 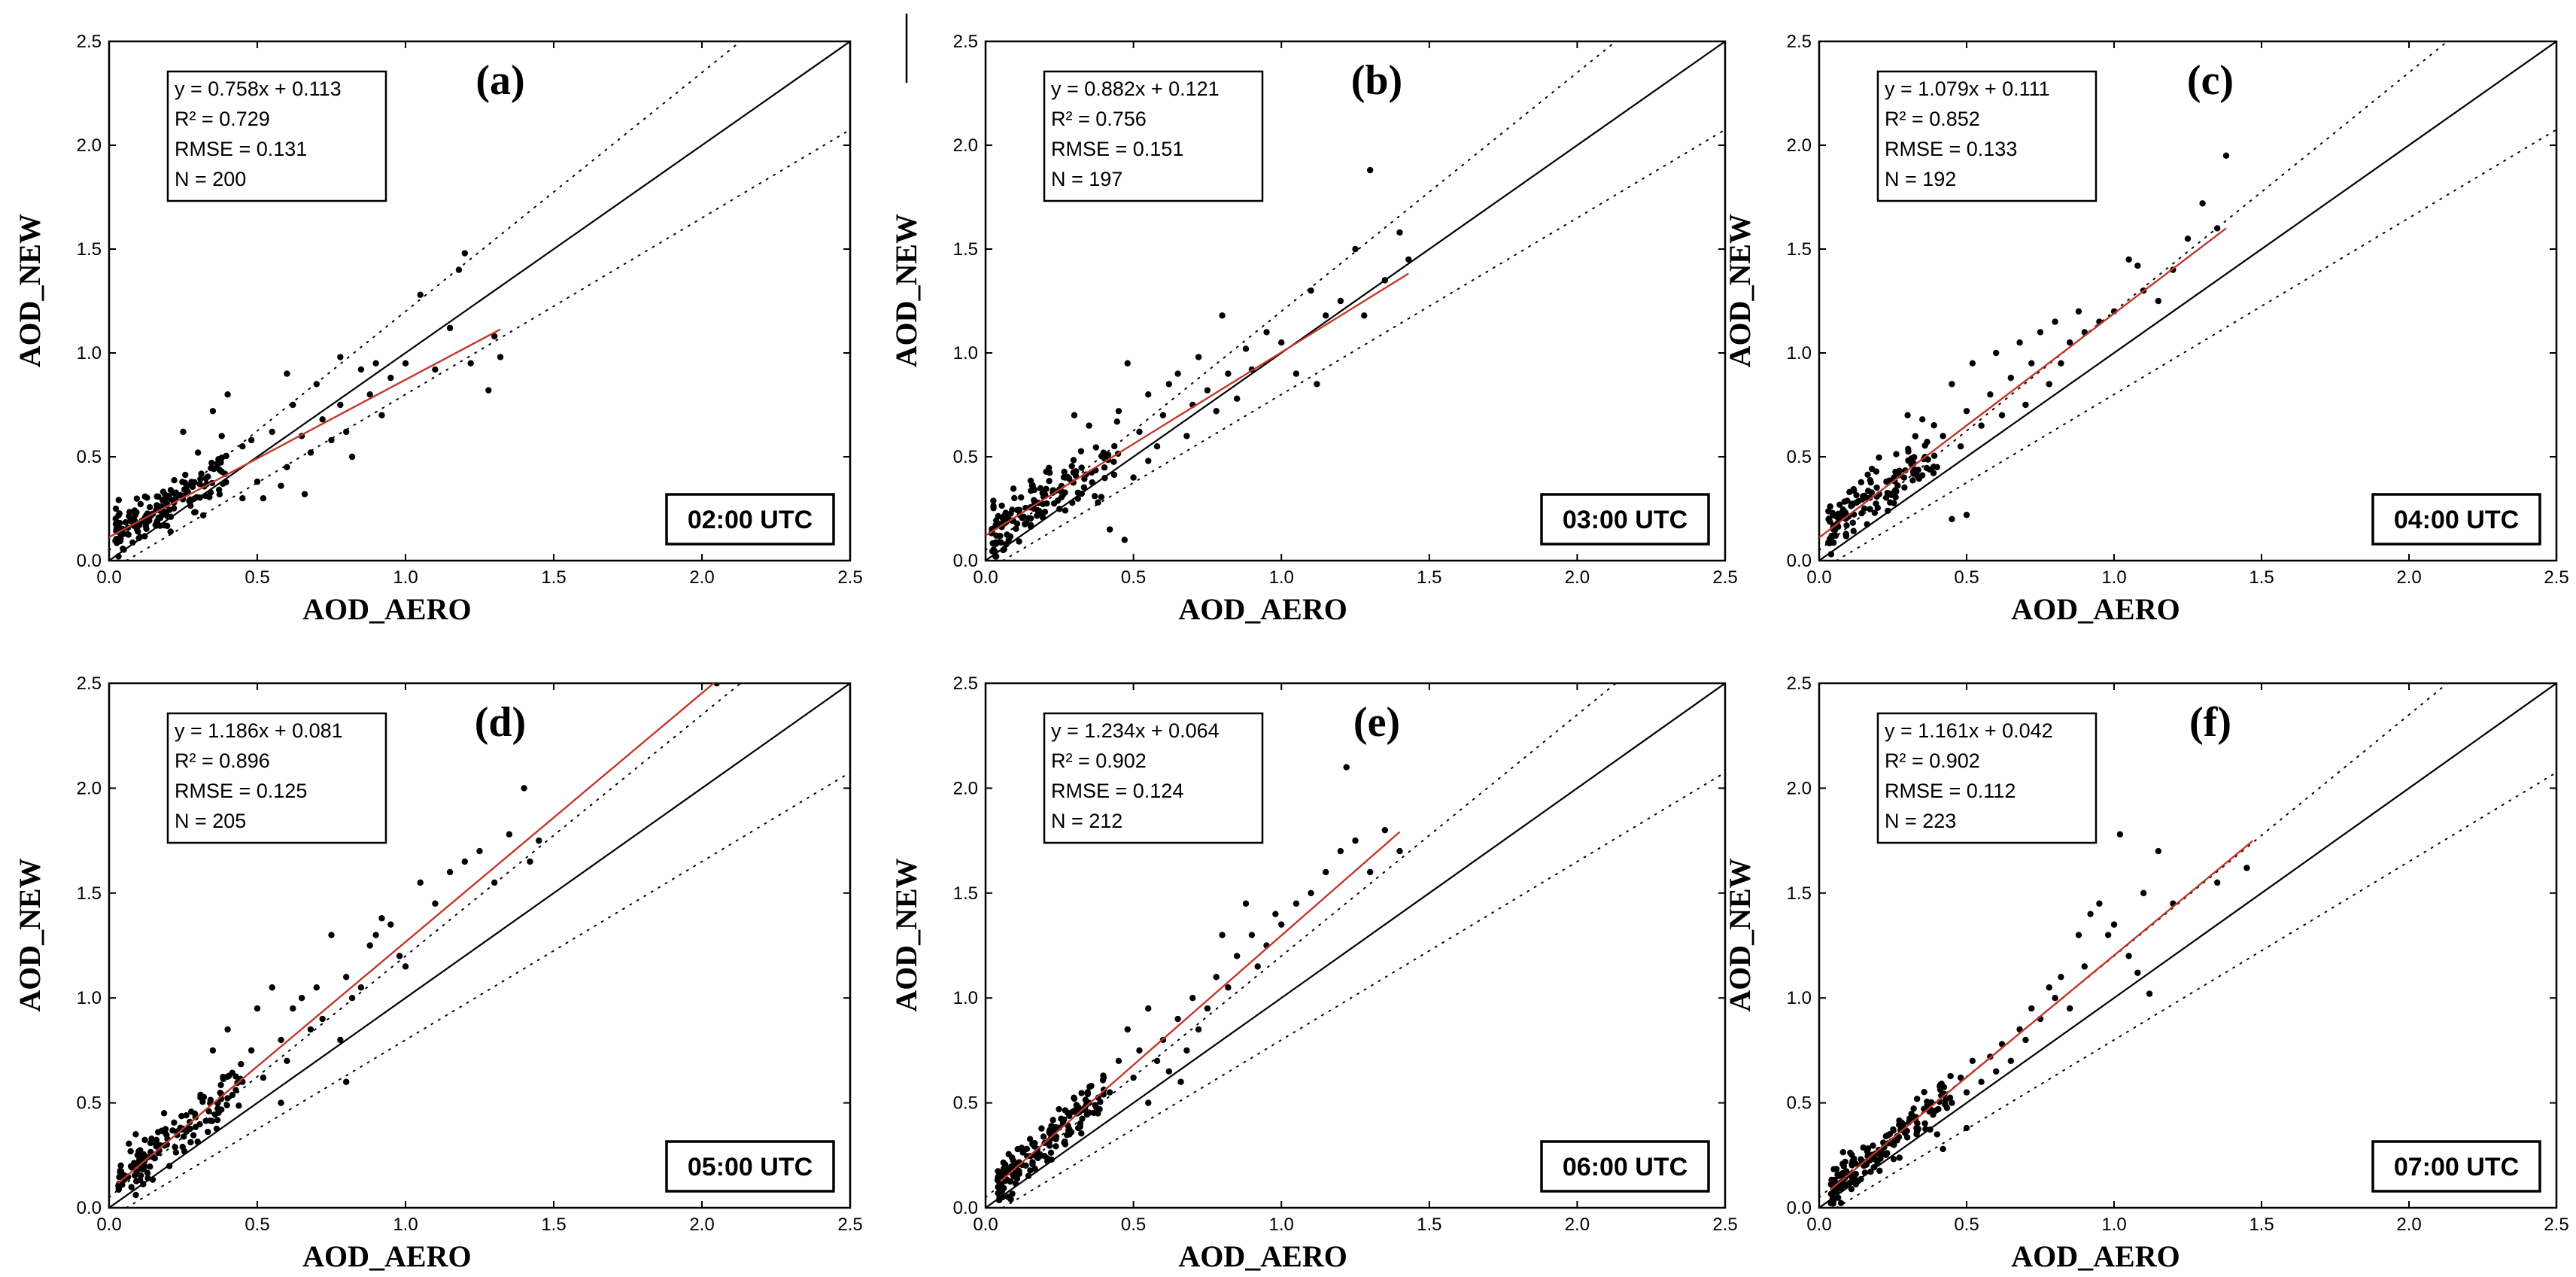 I want to click on x-tick-label: 2.5, so click(x=1725, y=577).